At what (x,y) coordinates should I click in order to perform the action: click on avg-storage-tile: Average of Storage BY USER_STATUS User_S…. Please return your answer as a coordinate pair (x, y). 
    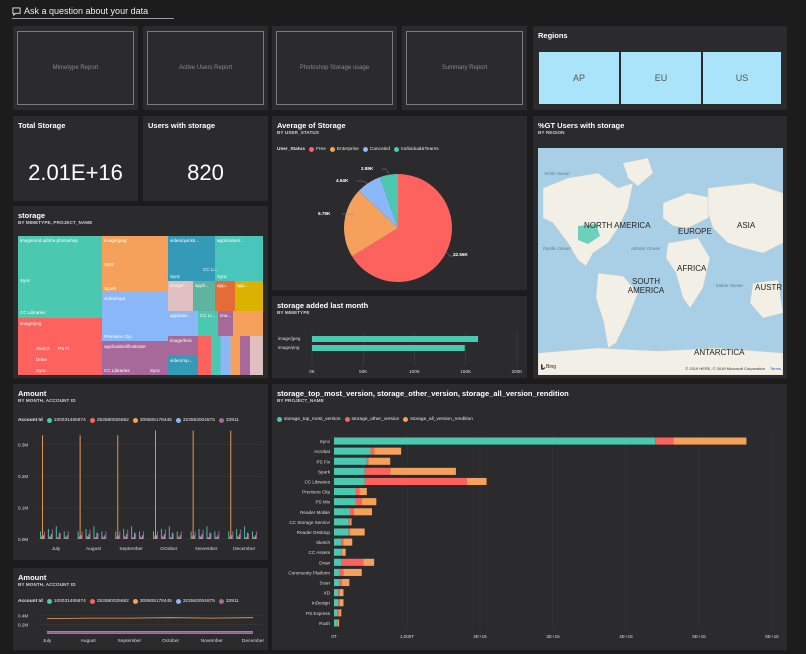
    Looking at the image, I should click on (399, 203).